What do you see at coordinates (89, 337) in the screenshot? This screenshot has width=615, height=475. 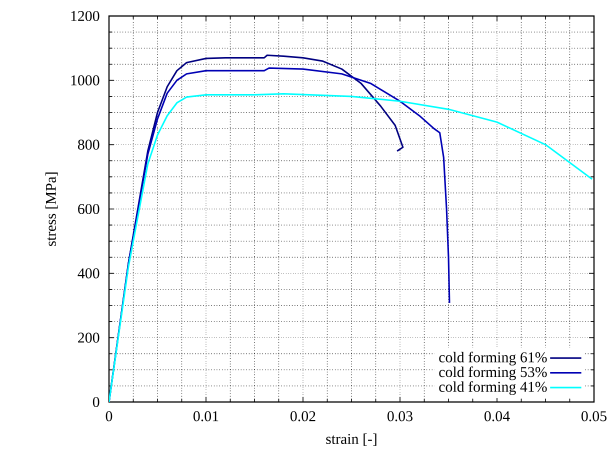 I see `y-tick-label: 200` at bounding box center [89, 337].